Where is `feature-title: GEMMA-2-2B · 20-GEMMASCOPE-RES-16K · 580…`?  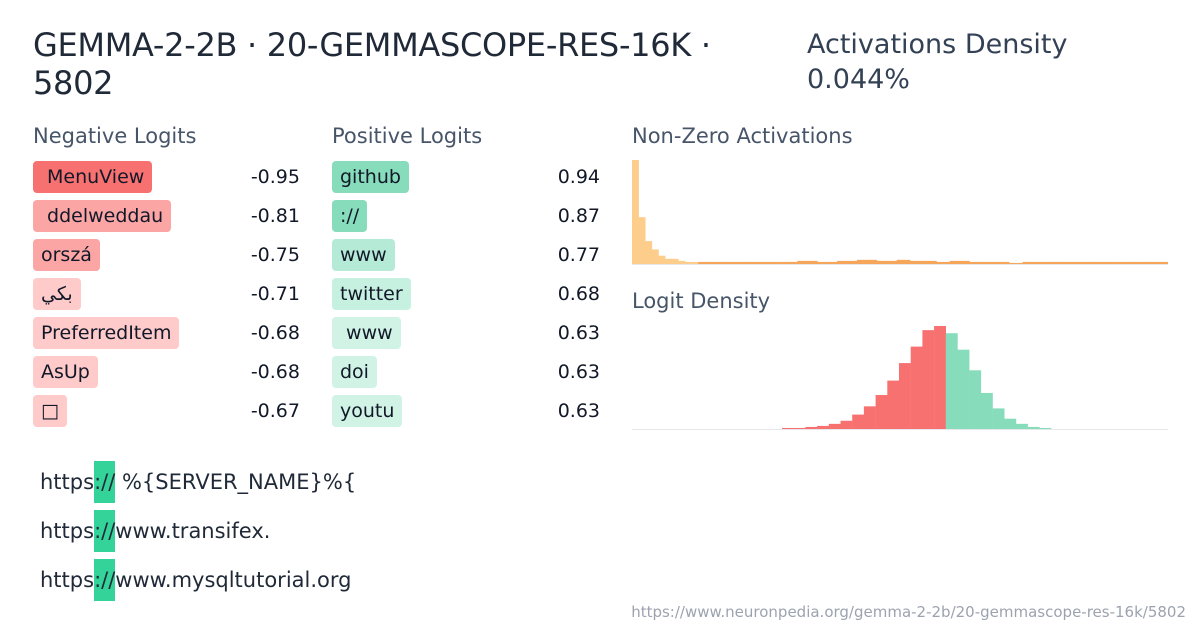 feature-title: GEMMA-2-2B · 20-GEMMASCOPE-RES-16K · 580… is located at coordinates (372, 64).